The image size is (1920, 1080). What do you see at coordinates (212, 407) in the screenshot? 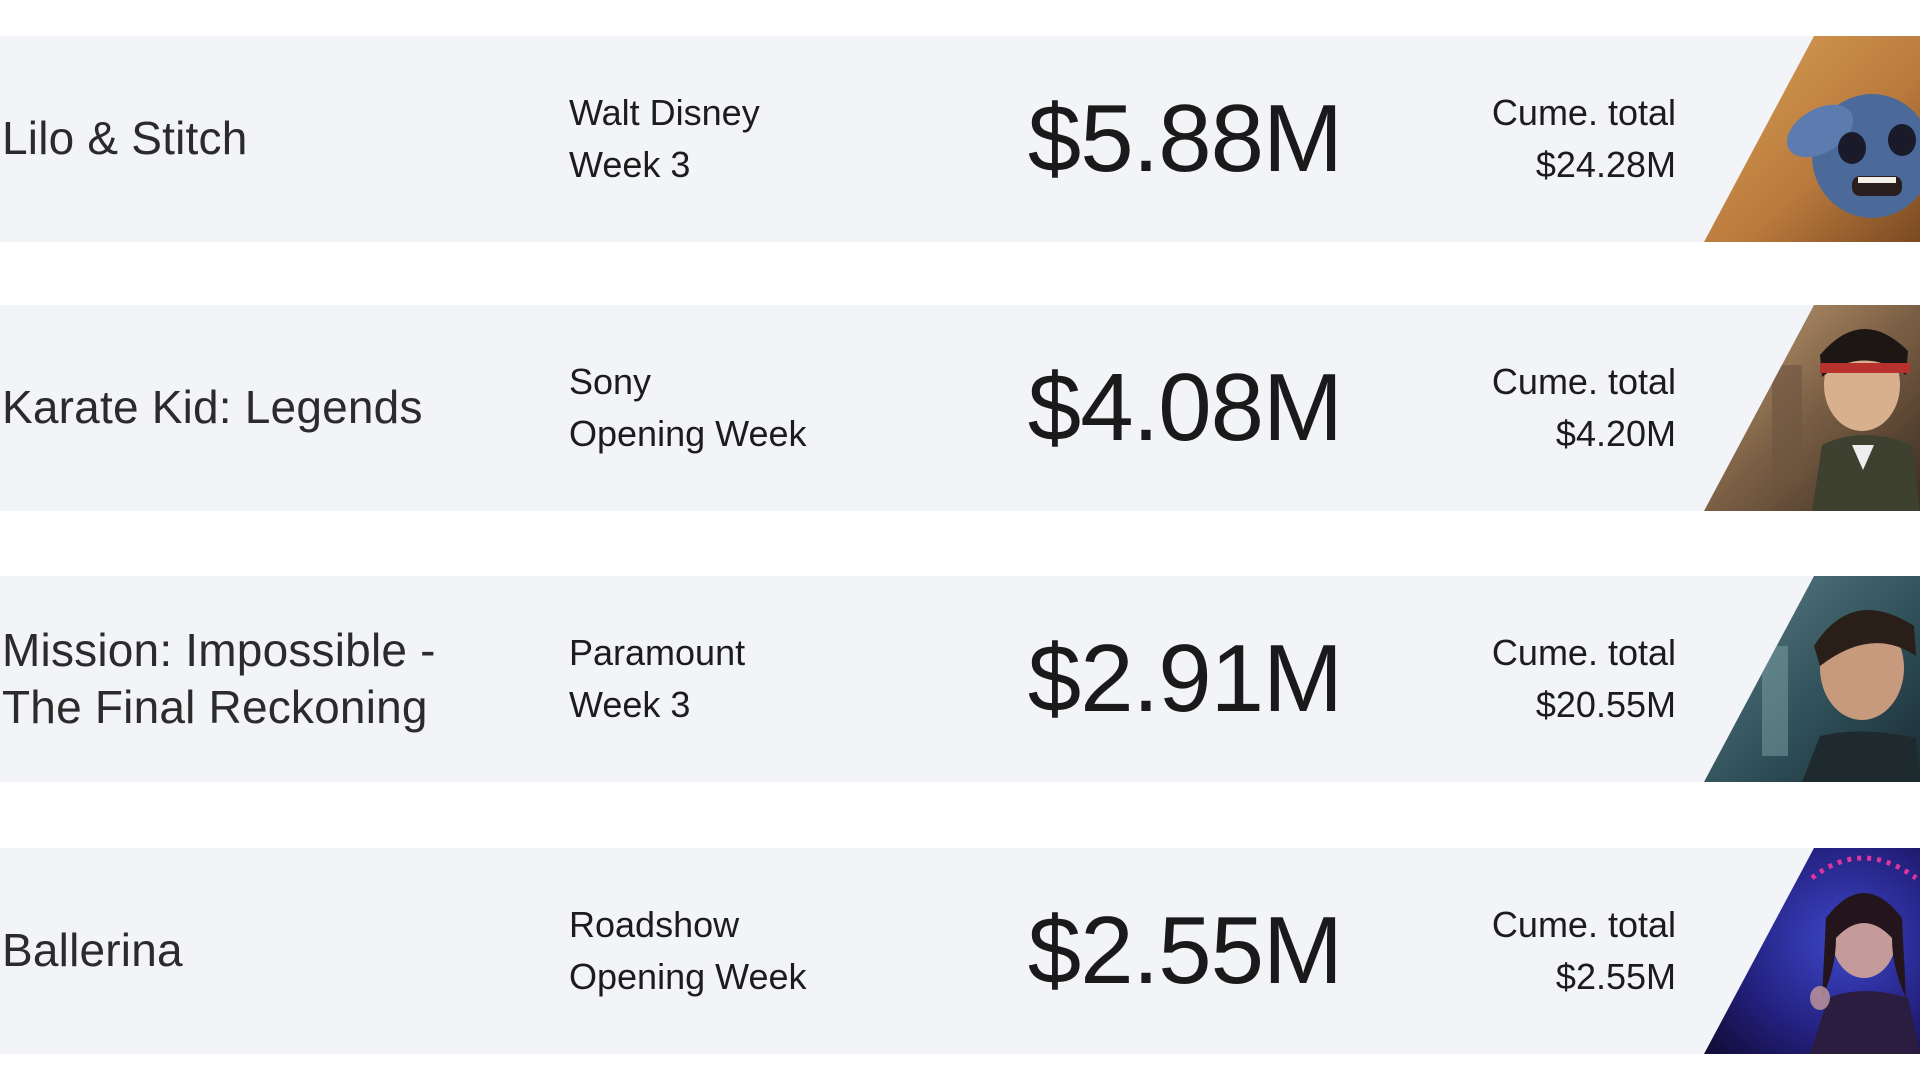
I see `film-title: Karate Kid: Legends` at bounding box center [212, 407].